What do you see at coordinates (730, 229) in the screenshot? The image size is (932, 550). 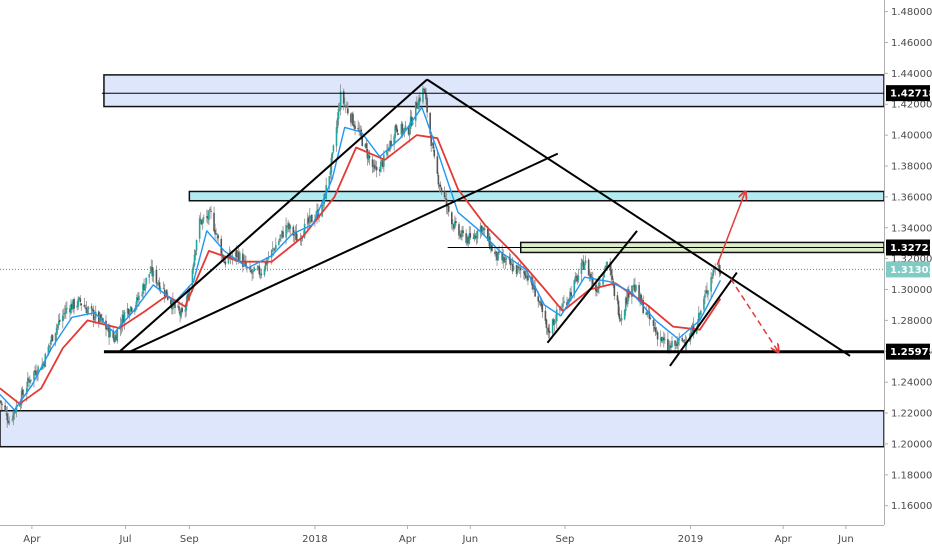 I see `bullish-projection-arrow` at bounding box center [730, 229].